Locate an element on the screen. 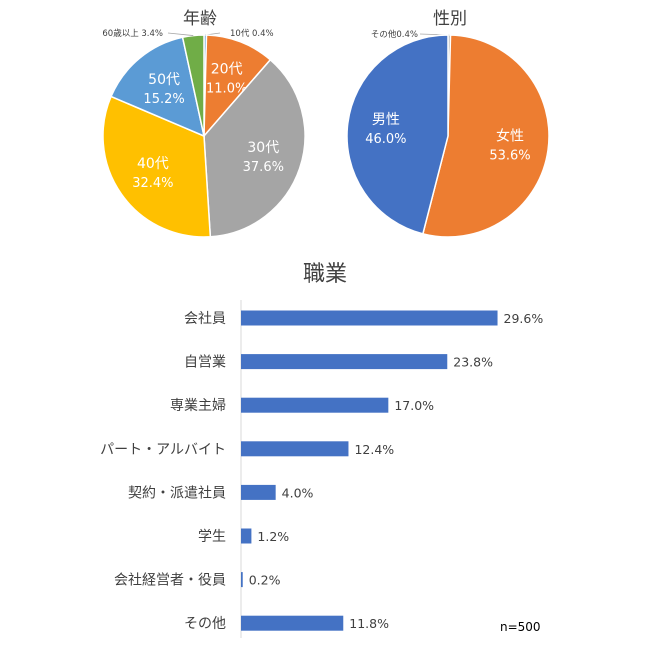  bar-value-label-2: 17.0% is located at coordinates (414, 405).